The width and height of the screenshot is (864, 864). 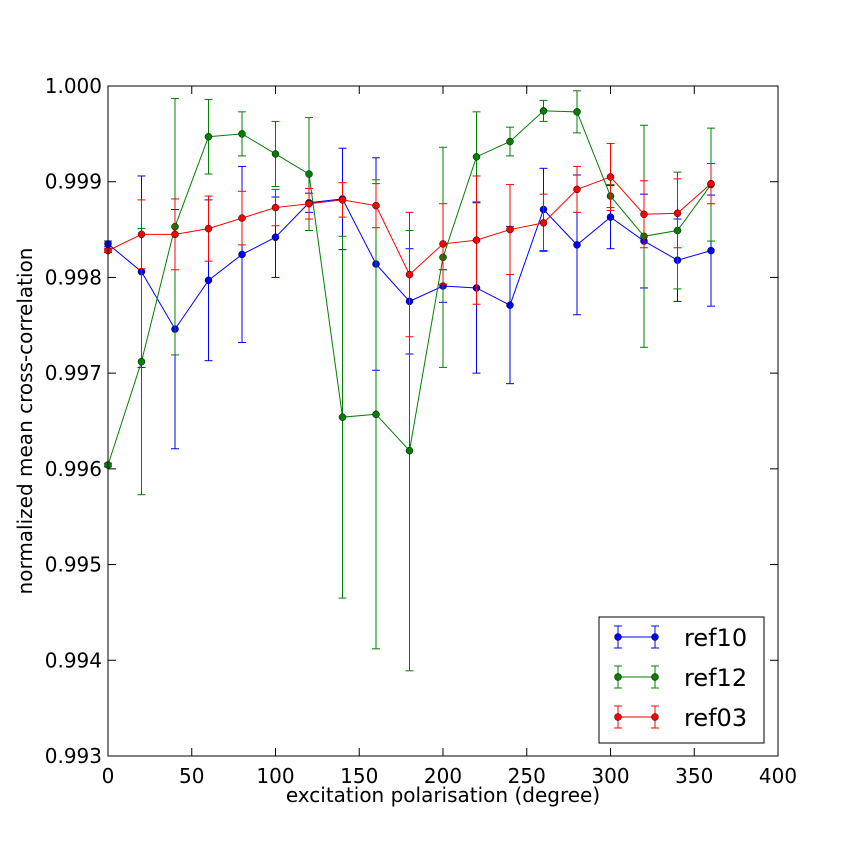 I want to click on legend-entry-ref12: ref12, so click(x=680, y=678).